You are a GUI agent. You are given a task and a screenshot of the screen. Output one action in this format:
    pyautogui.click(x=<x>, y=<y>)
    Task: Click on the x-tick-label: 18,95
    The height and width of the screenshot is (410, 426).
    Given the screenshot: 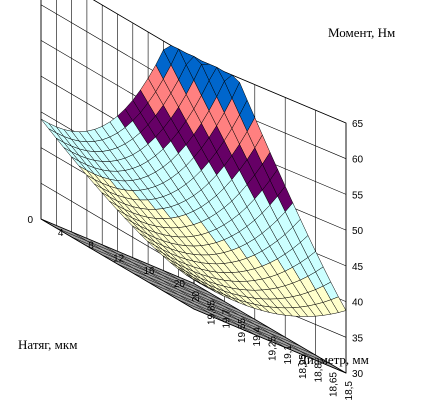 What is the action you would take?
    pyautogui.click(x=303, y=366)
    